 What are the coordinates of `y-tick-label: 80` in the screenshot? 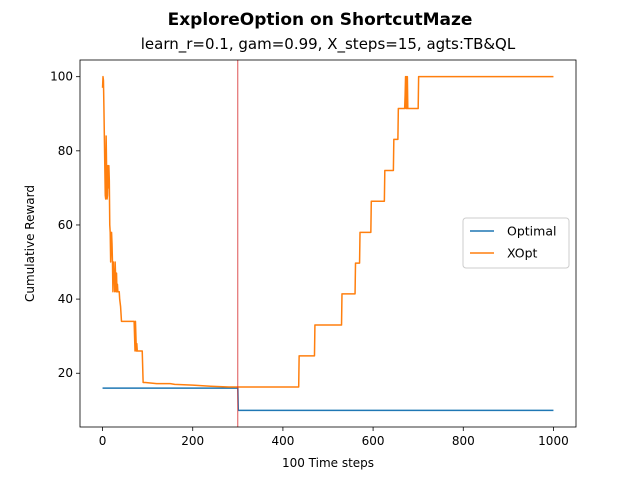 It's located at (65, 151).